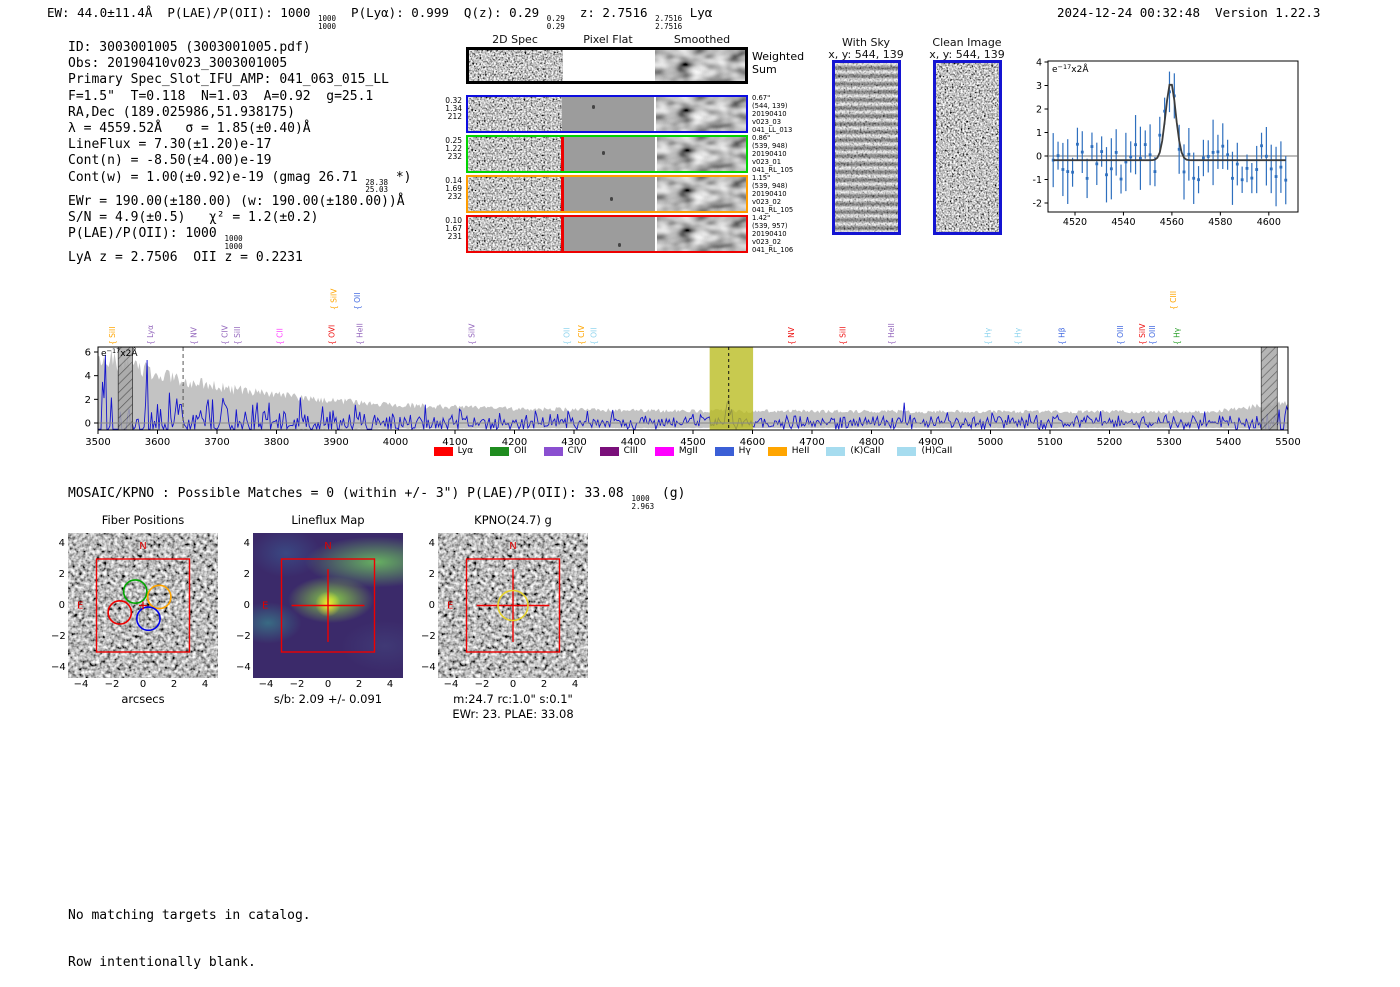 This screenshot has height=987, width=1400. Describe the element at coordinates (178, 64) in the screenshot. I see `info-line: Obs: 20190410v023_3003001005` at that location.